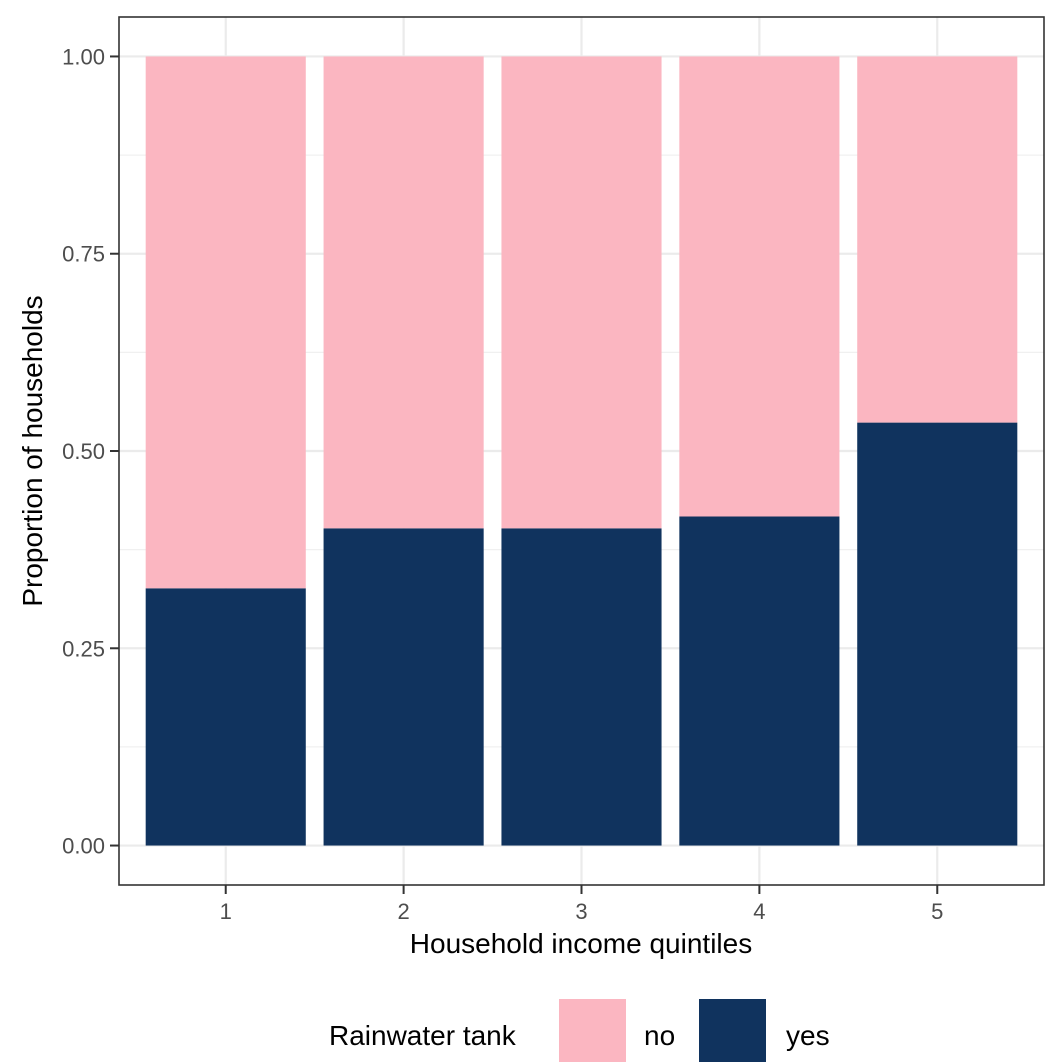 This screenshot has width=1062, height=1062. What do you see at coordinates (226, 911) in the screenshot?
I see `x-tick-label: 1` at bounding box center [226, 911].